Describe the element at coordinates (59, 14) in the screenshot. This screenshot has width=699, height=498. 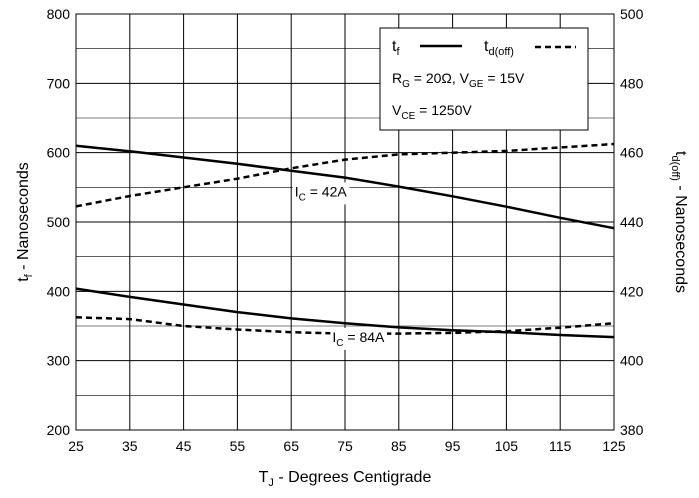
I see `y-left-tick-label: 800` at that location.